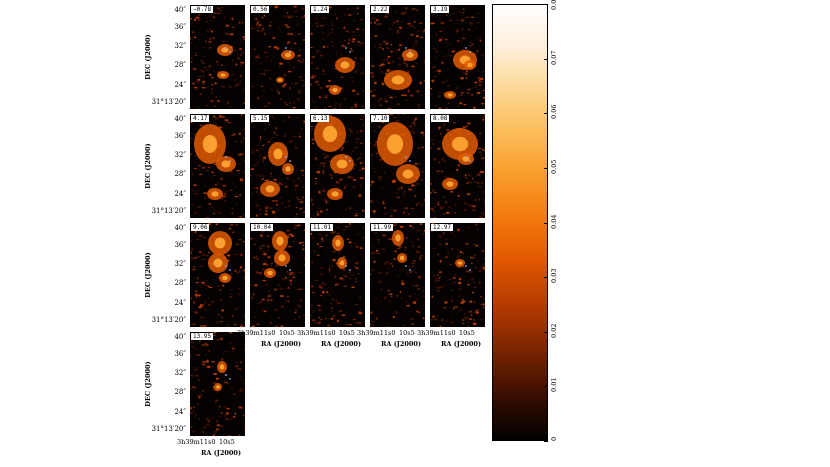  Describe the element at coordinates (546, 114) in the screenshot. I see `colorbar-tick-mark` at that location.